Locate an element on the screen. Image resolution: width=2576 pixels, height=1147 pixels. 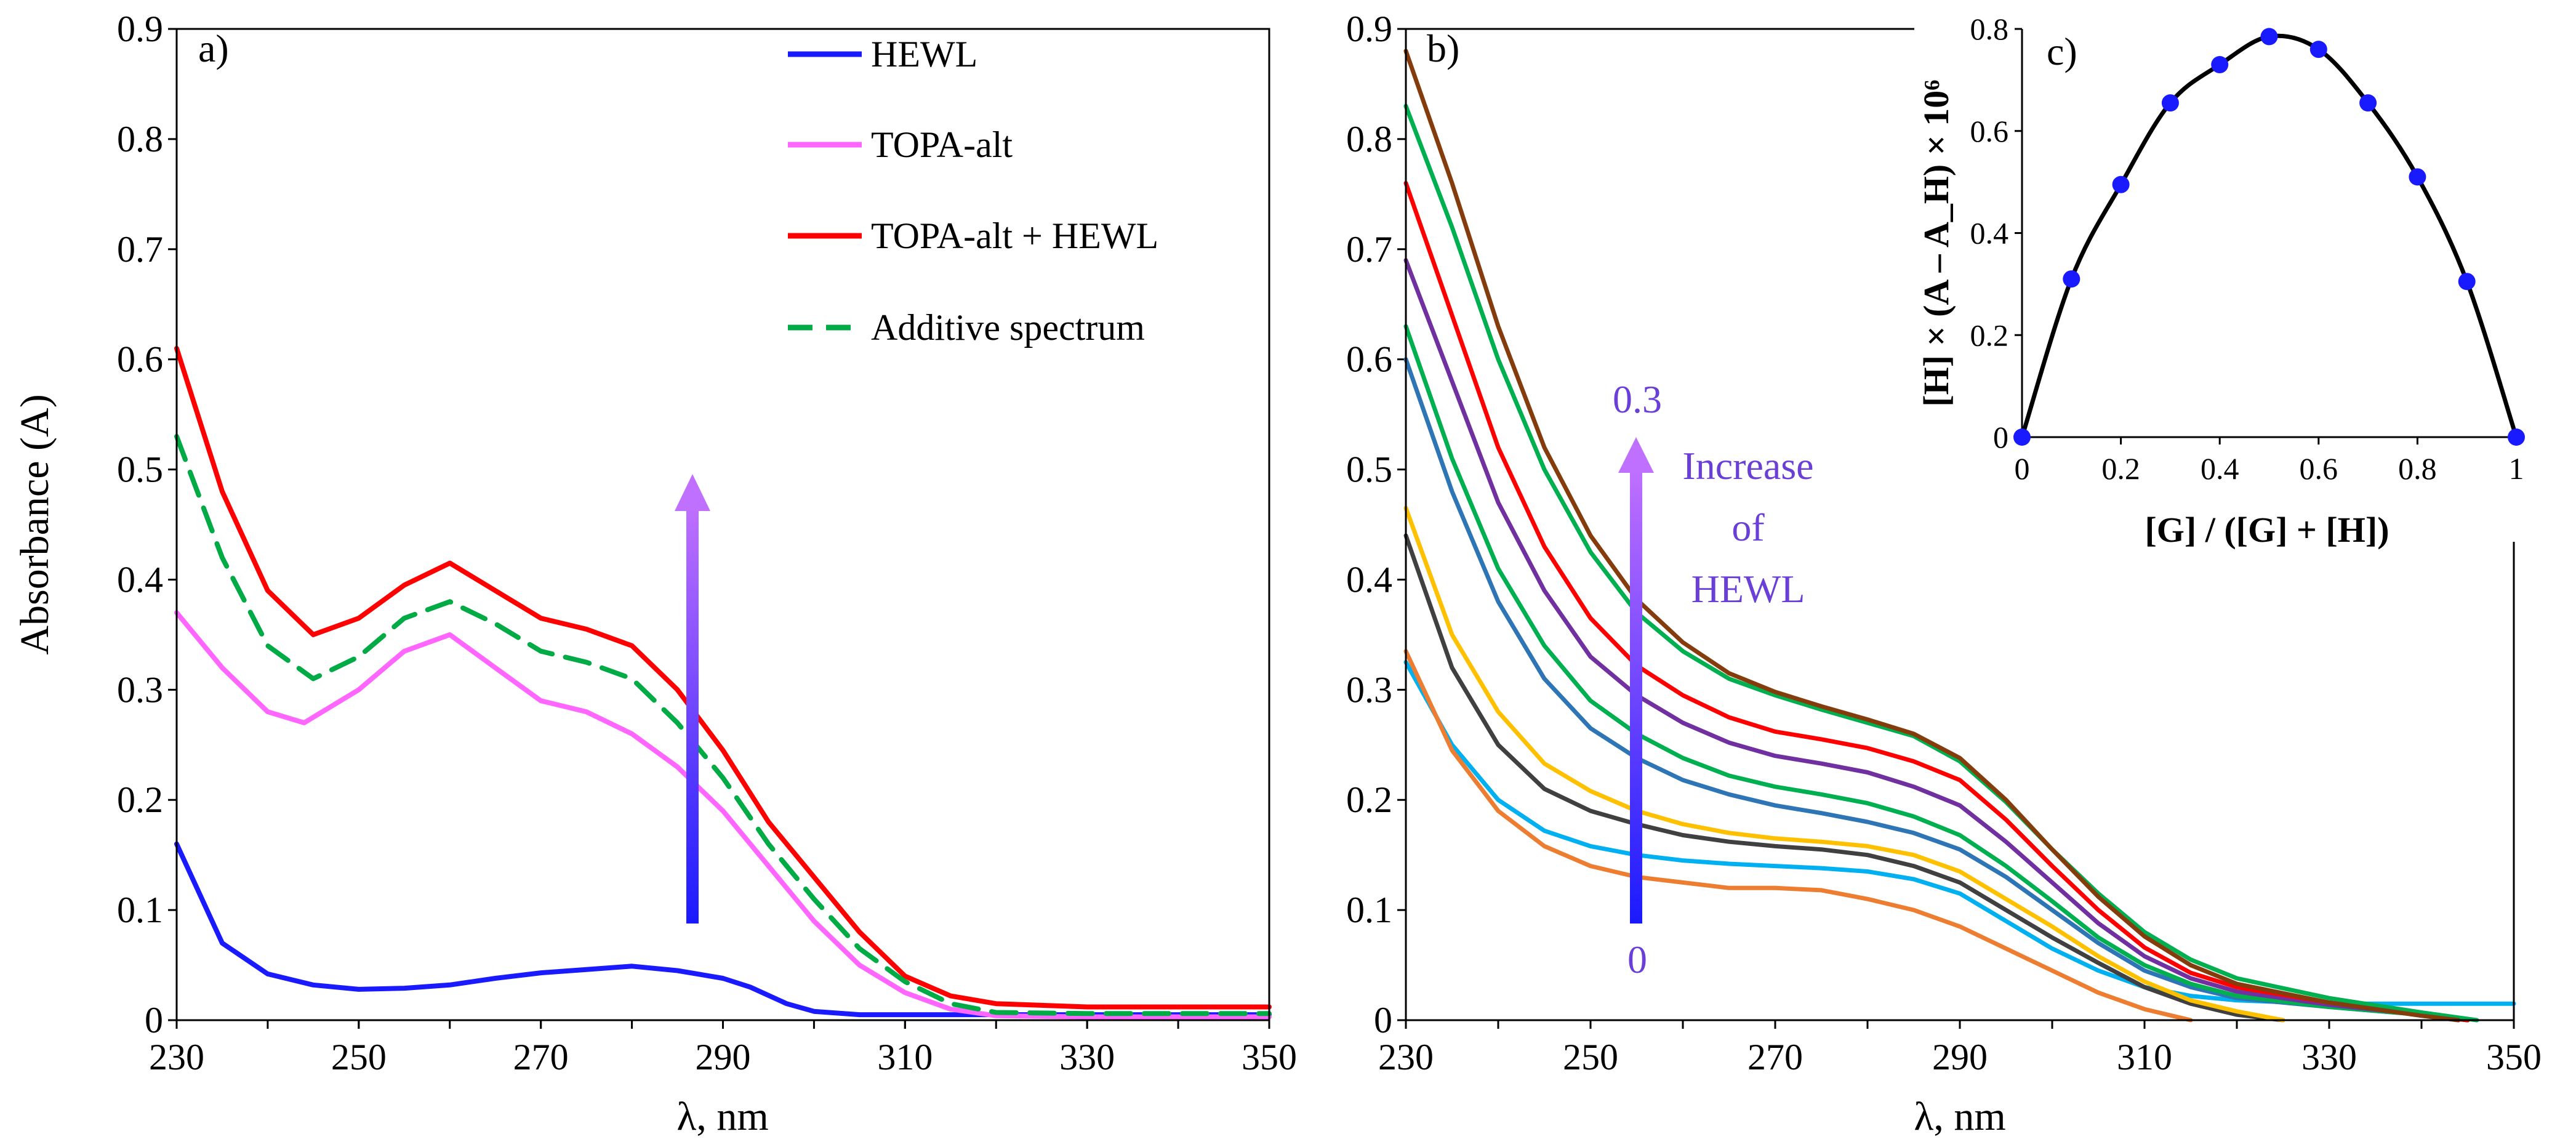
panel-c-x-axis-title: [G] / ([G] + [H]) is located at coordinates (2267, 530).